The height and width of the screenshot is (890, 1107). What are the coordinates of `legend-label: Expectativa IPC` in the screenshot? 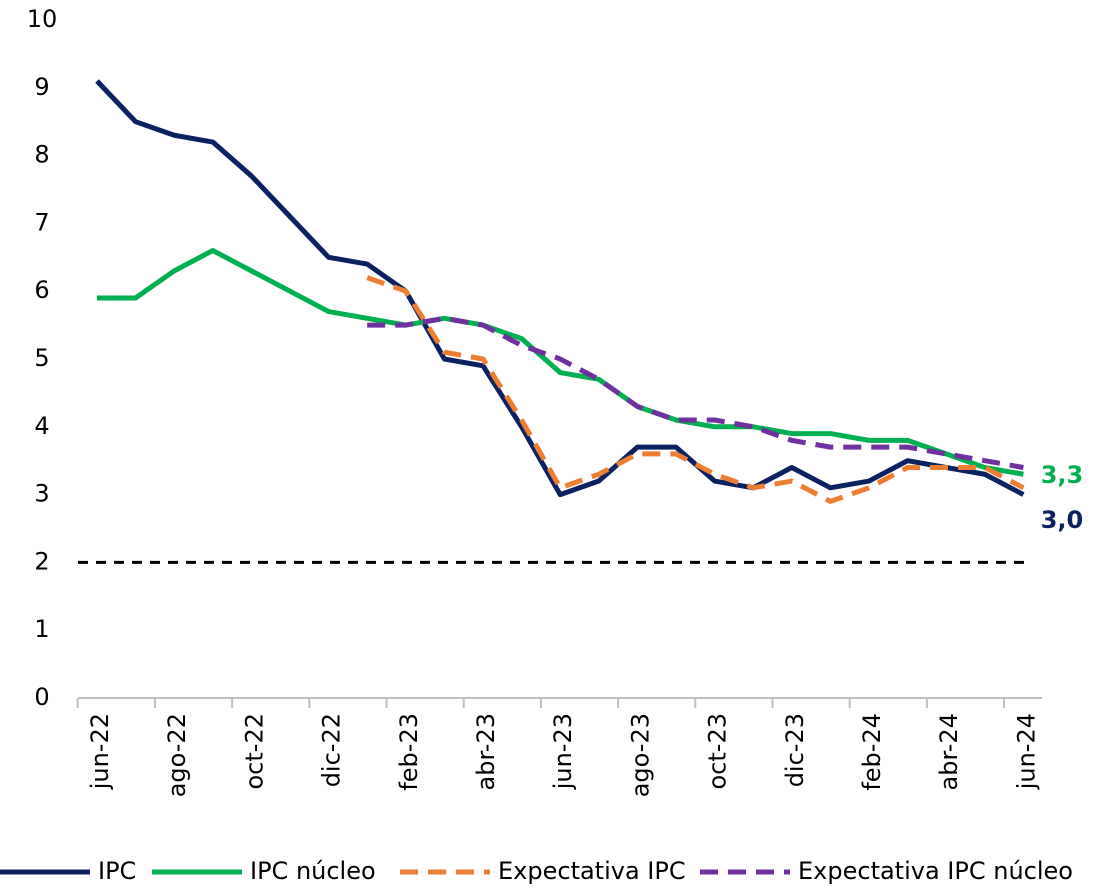 It's located at (592, 871).